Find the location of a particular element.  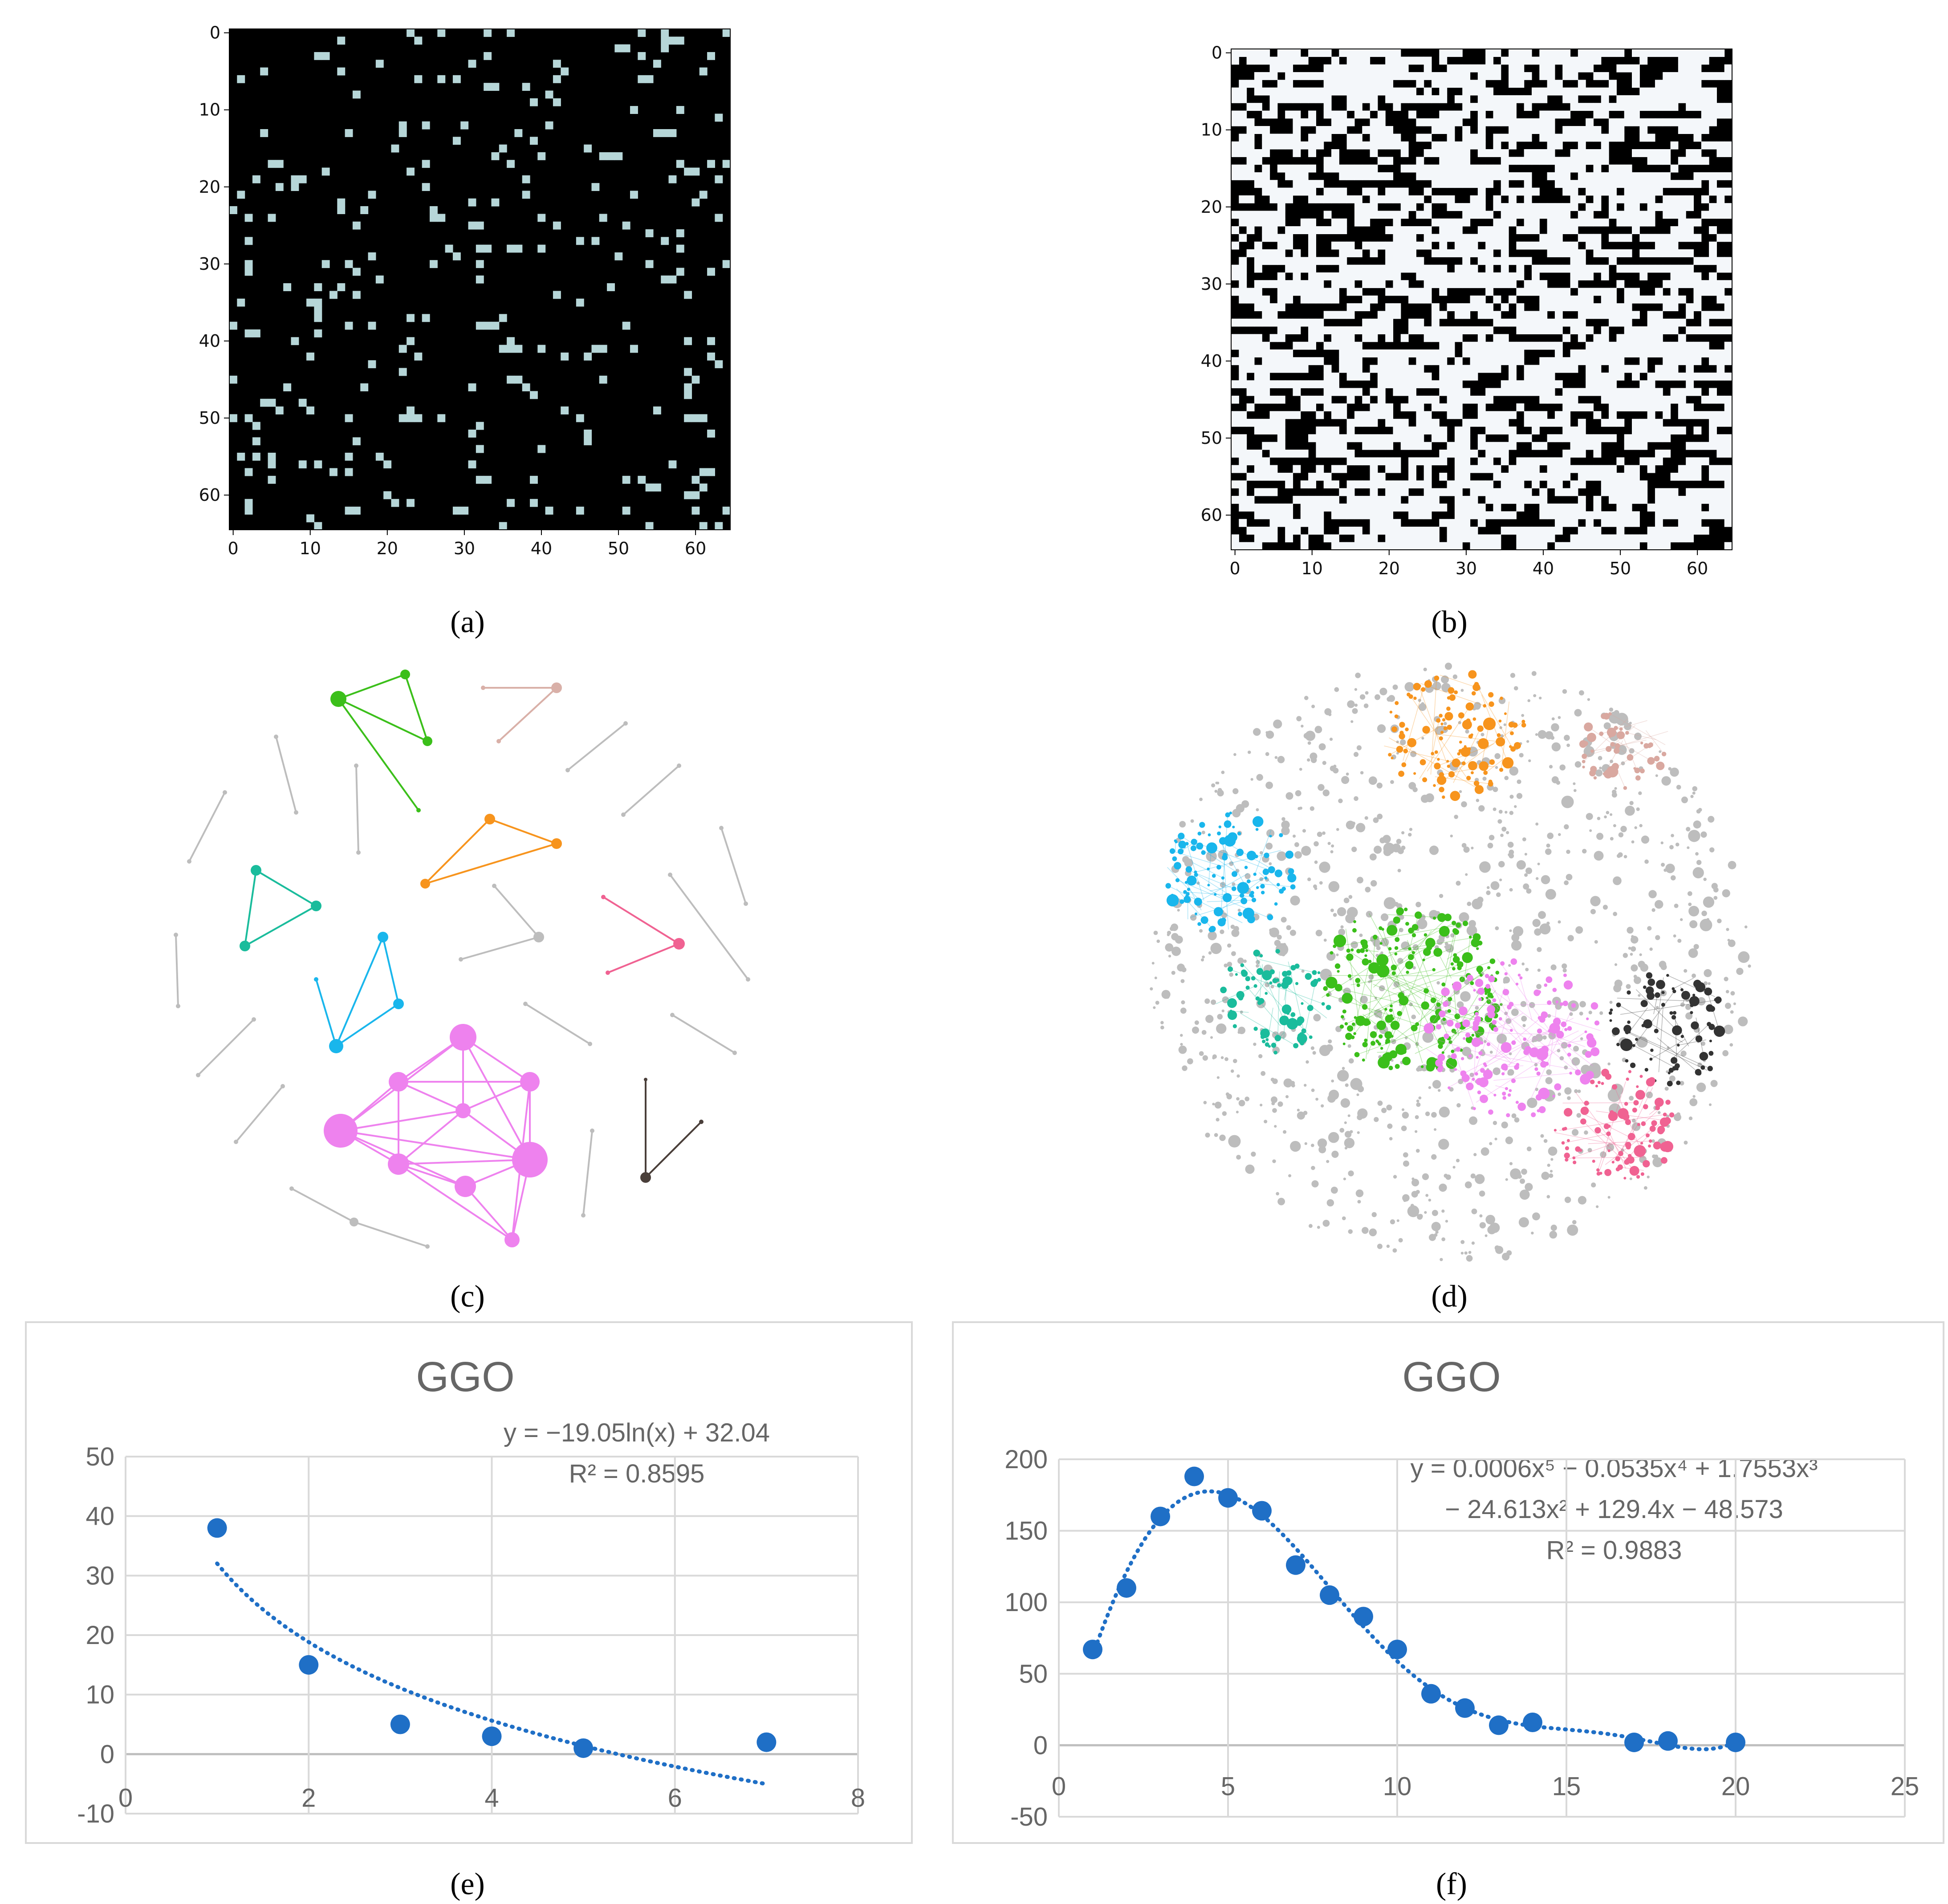

grey-pair-edge is located at coordinates (587, 1173).